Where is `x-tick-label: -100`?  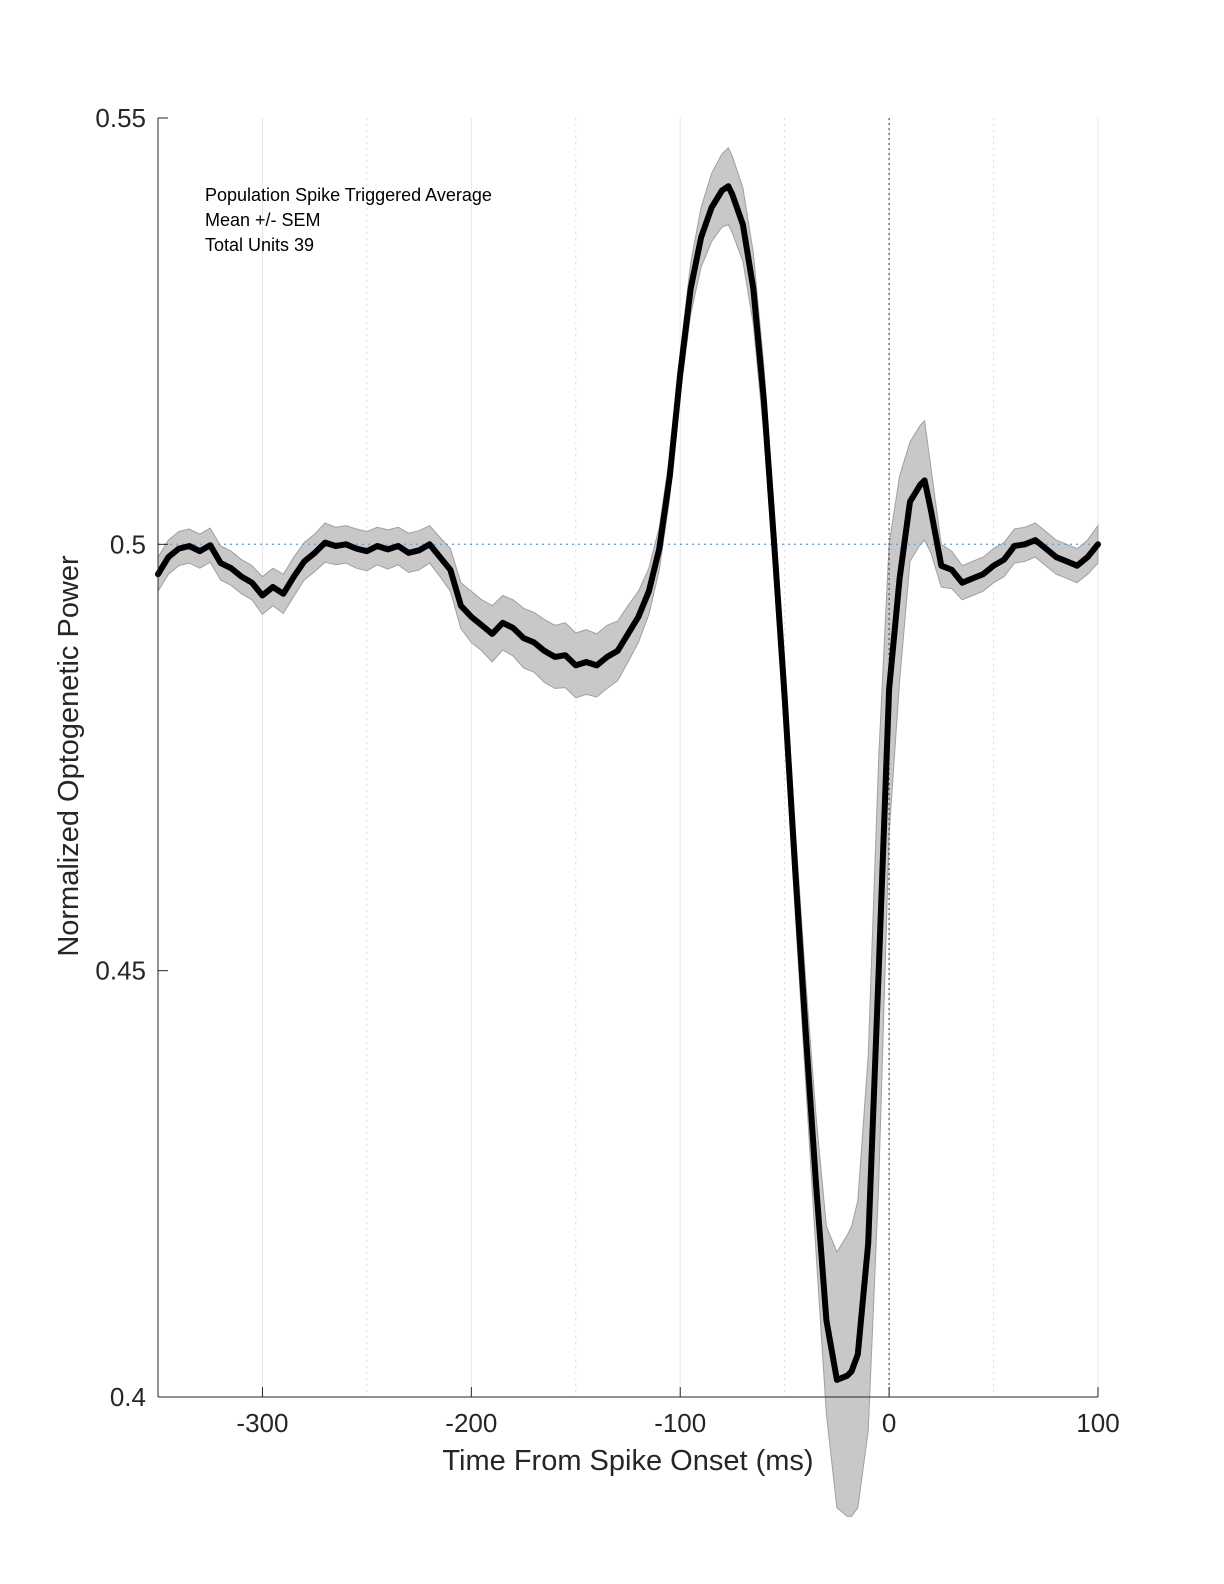
x-tick-label: -100 is located at coordinates (680, 1423).